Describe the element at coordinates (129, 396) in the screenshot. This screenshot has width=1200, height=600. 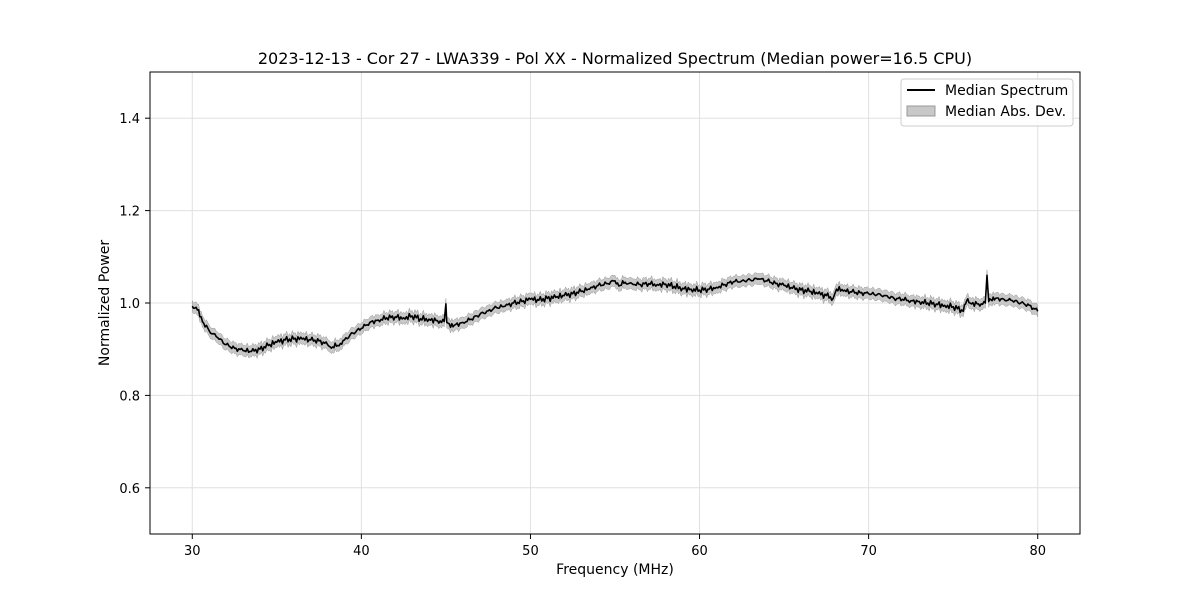
I see `y-tick-label: 0.8` at that location.